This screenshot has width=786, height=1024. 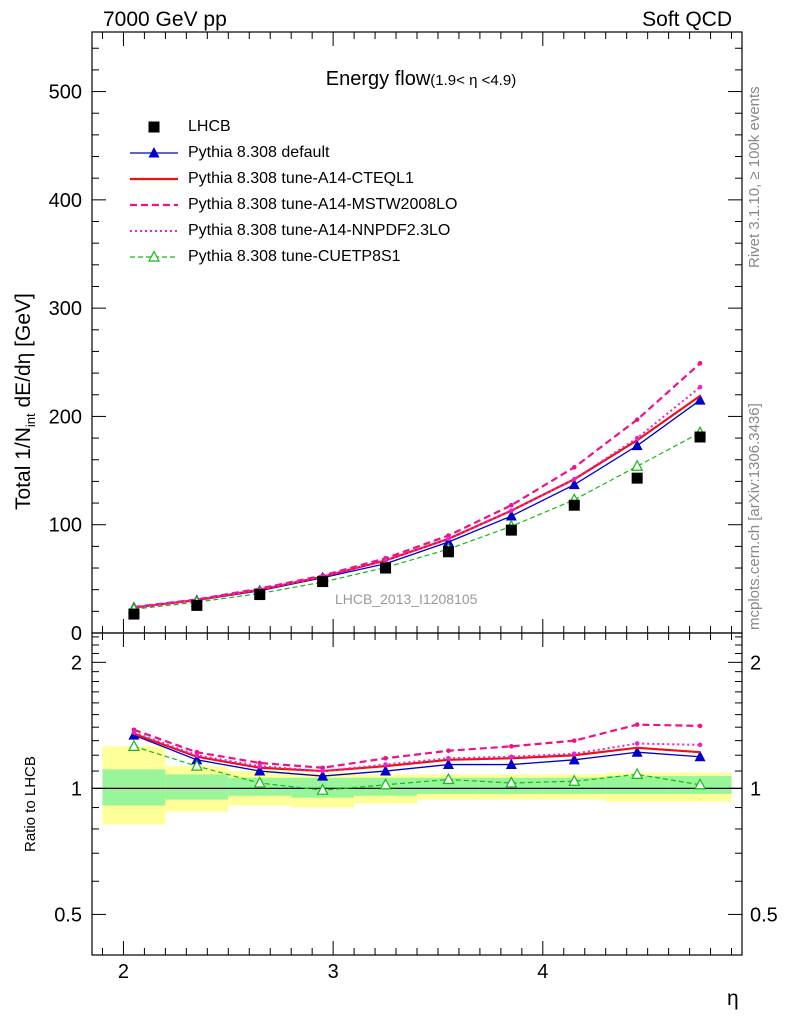 I want to click on legend-label: LHCB, so click(x=209, y=126).